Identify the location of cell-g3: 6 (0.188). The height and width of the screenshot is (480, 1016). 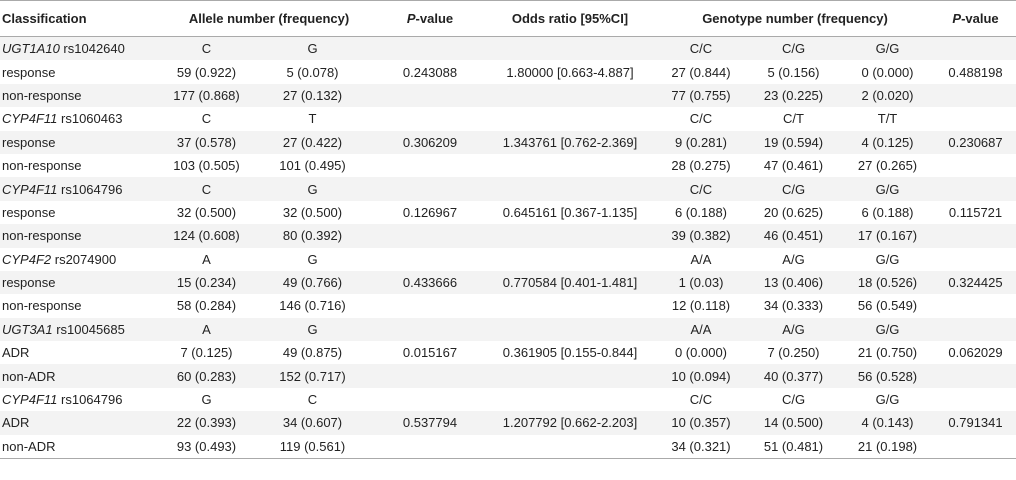
(888, 212).